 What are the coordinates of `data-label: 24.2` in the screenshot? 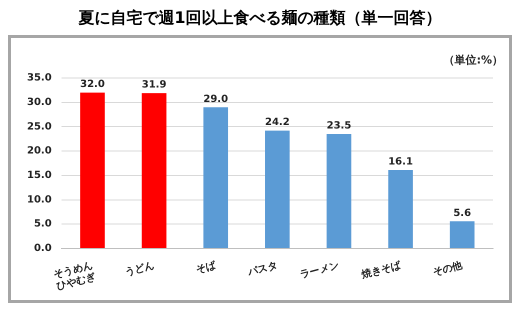 It's located at (277, 122).